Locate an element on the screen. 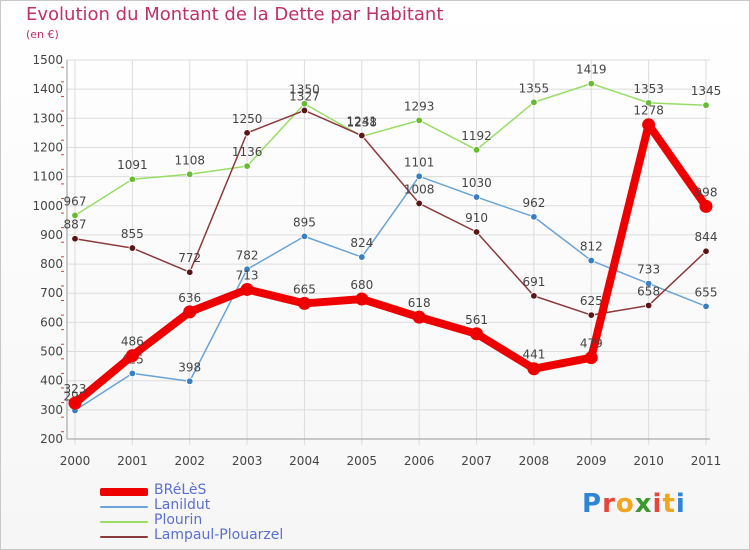  legend-item: Lampaul-Plouarzel is located at coordinates (230, 536).